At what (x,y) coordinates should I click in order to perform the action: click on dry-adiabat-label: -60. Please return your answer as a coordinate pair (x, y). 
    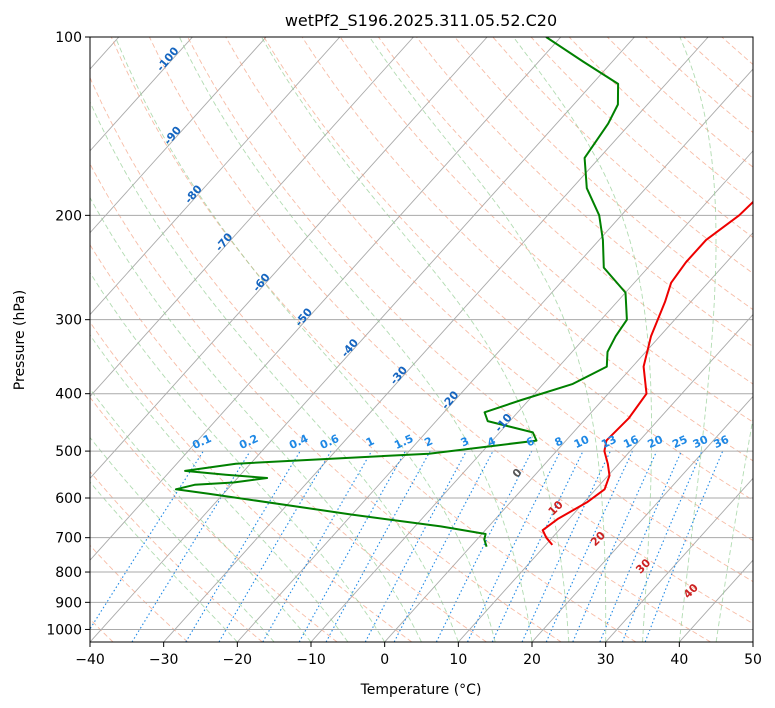
    Looking at the image, I should click on (261, 283).